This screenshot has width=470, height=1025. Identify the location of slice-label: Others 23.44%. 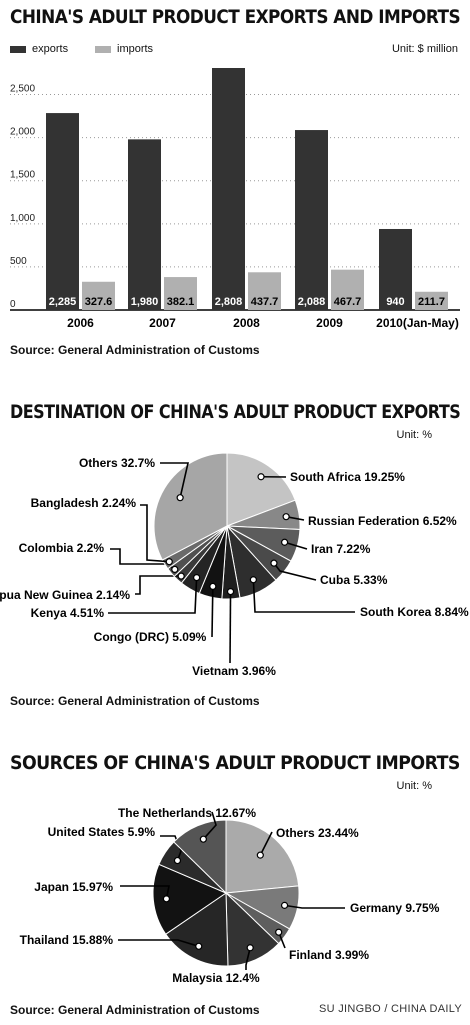
(317, 833).